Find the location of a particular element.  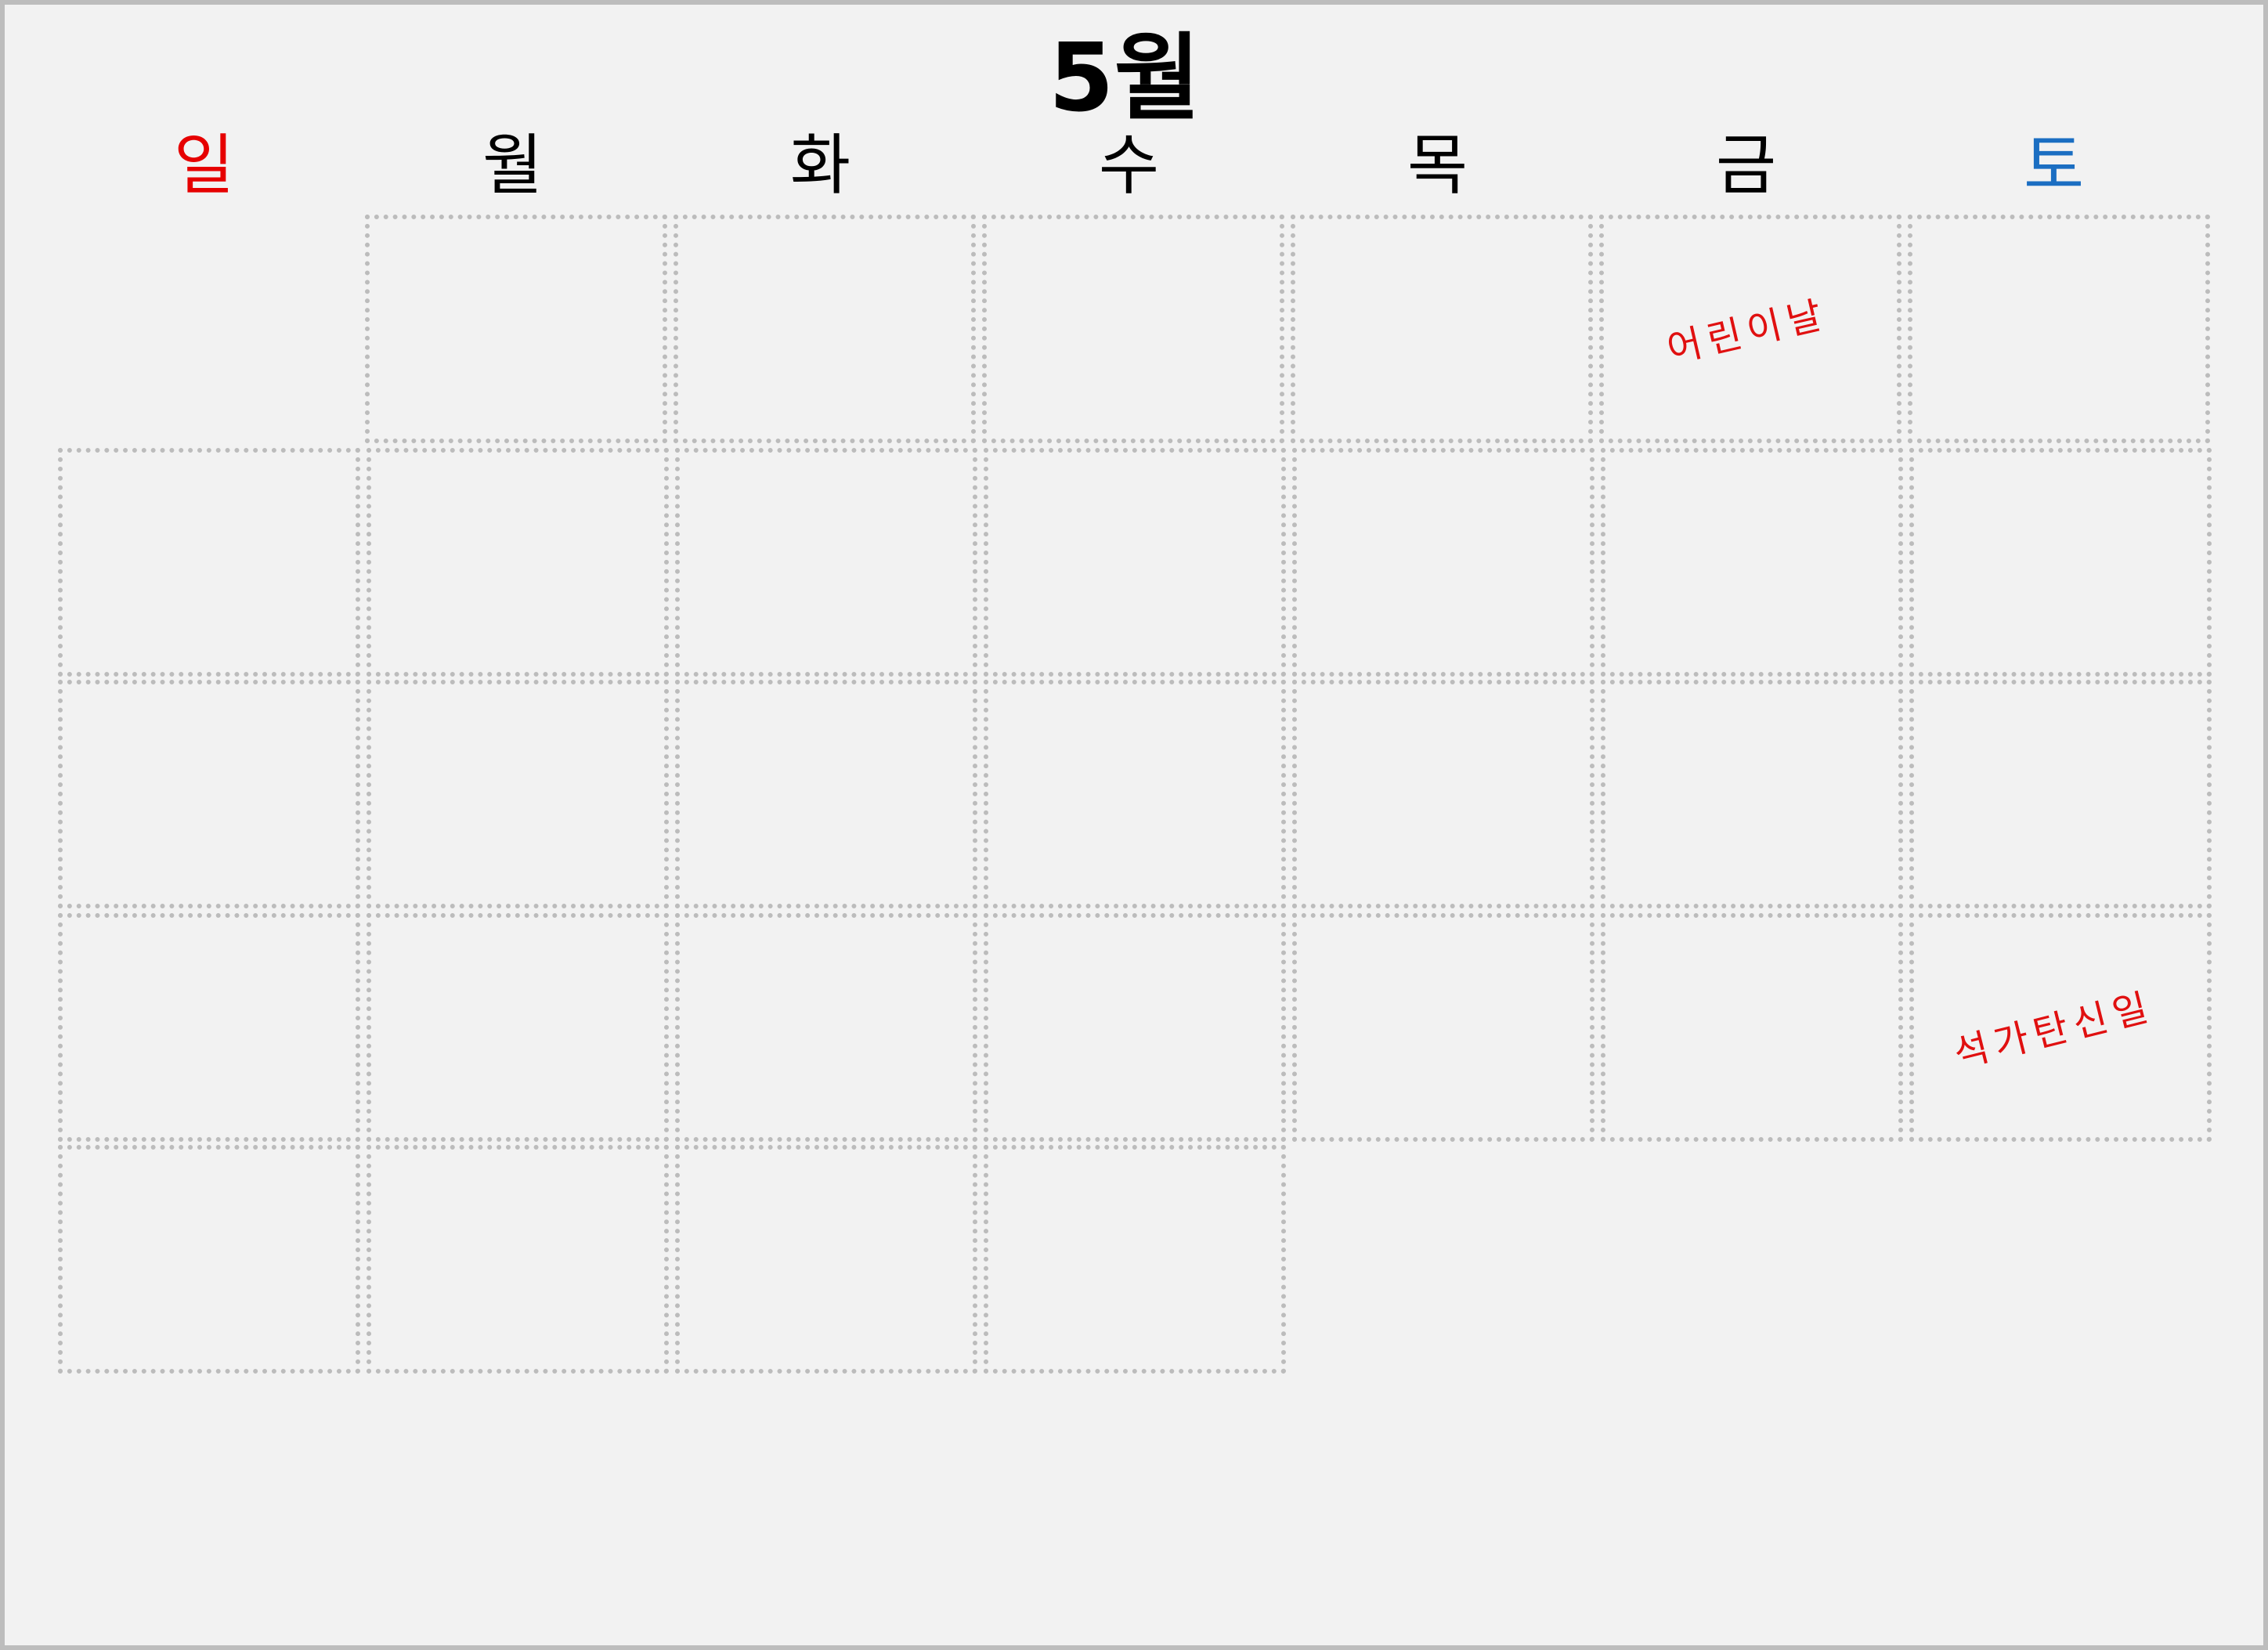

weekday-thursday: 목 is located at coordinates (1437, 165).